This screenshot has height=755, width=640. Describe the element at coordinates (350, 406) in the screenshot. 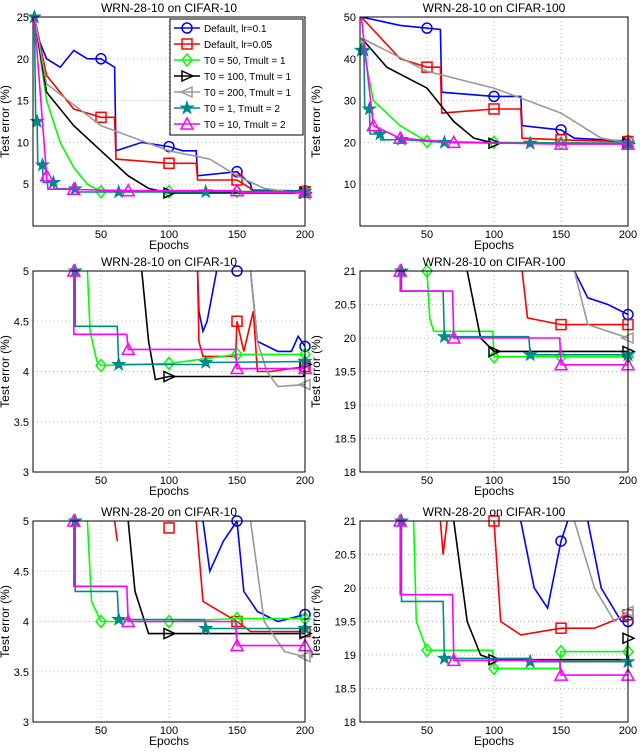

I see `y-tick-label: 19` at that location.